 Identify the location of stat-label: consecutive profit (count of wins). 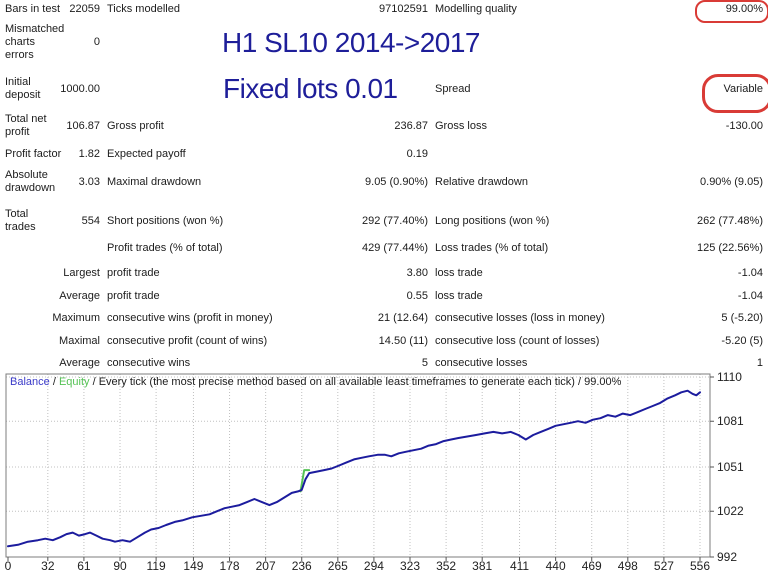
(187, 341).